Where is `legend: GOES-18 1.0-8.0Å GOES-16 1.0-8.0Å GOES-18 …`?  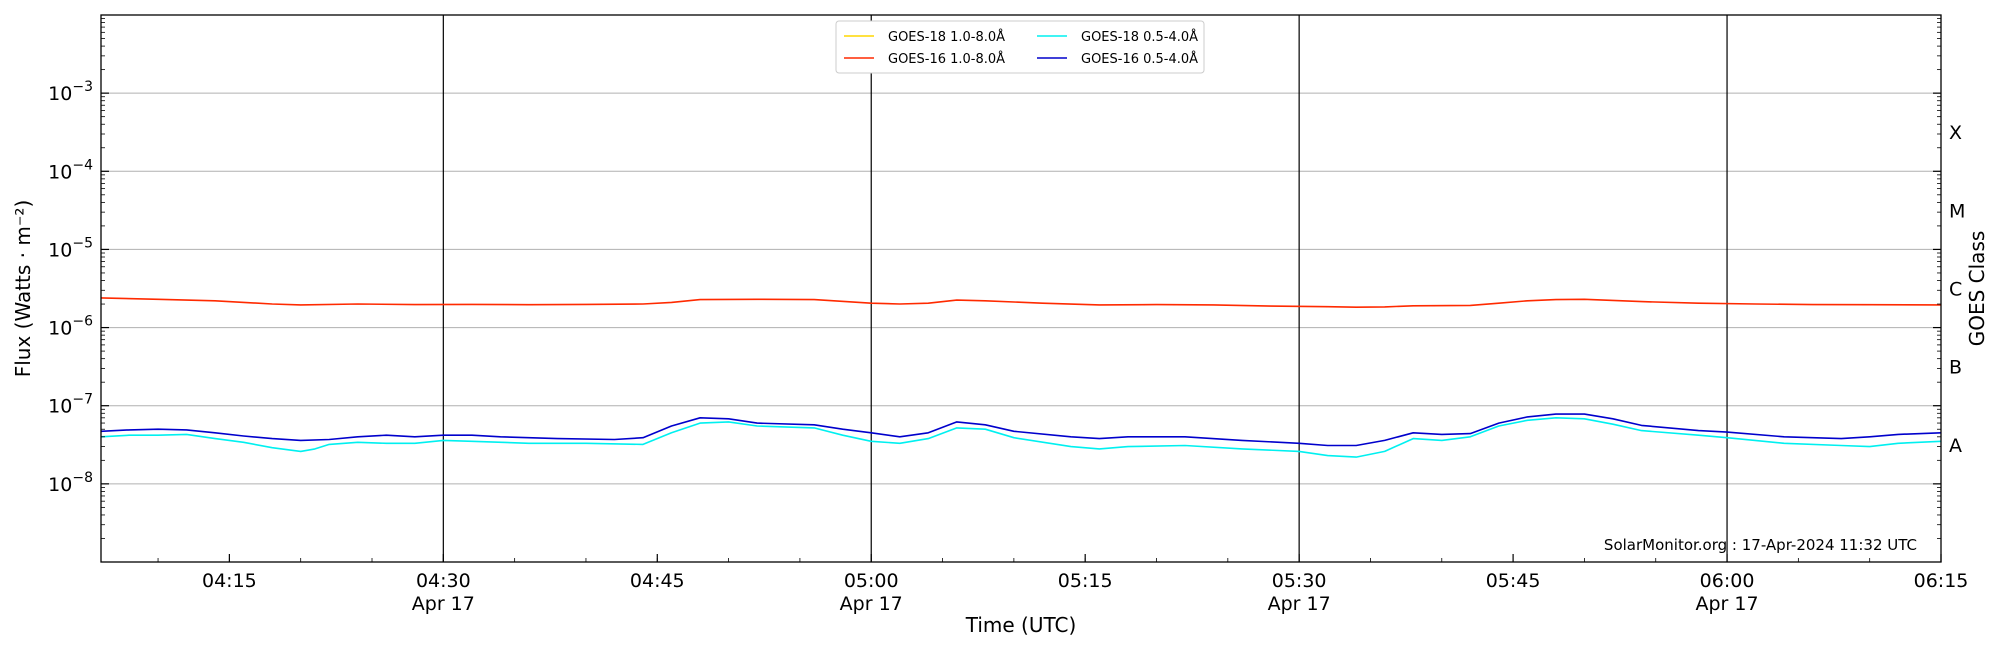
legend: GOES-18 1.0-8.0Å GOES-16 1.0-8.0Å GOES-18 … is located at coordinates (1020, 47).